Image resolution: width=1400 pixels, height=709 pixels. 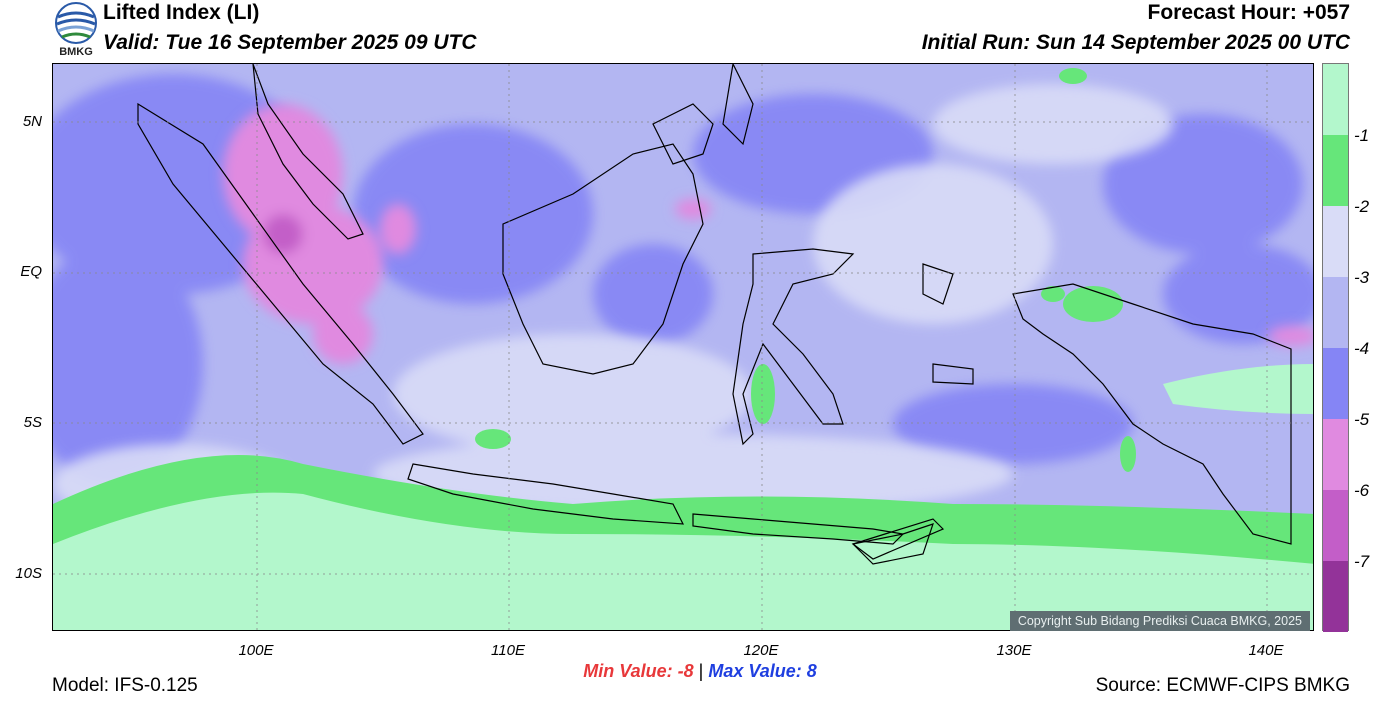 What do you see at coordinates (1362, 348) in the screenshot?
I see `colorbar-label: -4` at bounding box center [1362, 348].